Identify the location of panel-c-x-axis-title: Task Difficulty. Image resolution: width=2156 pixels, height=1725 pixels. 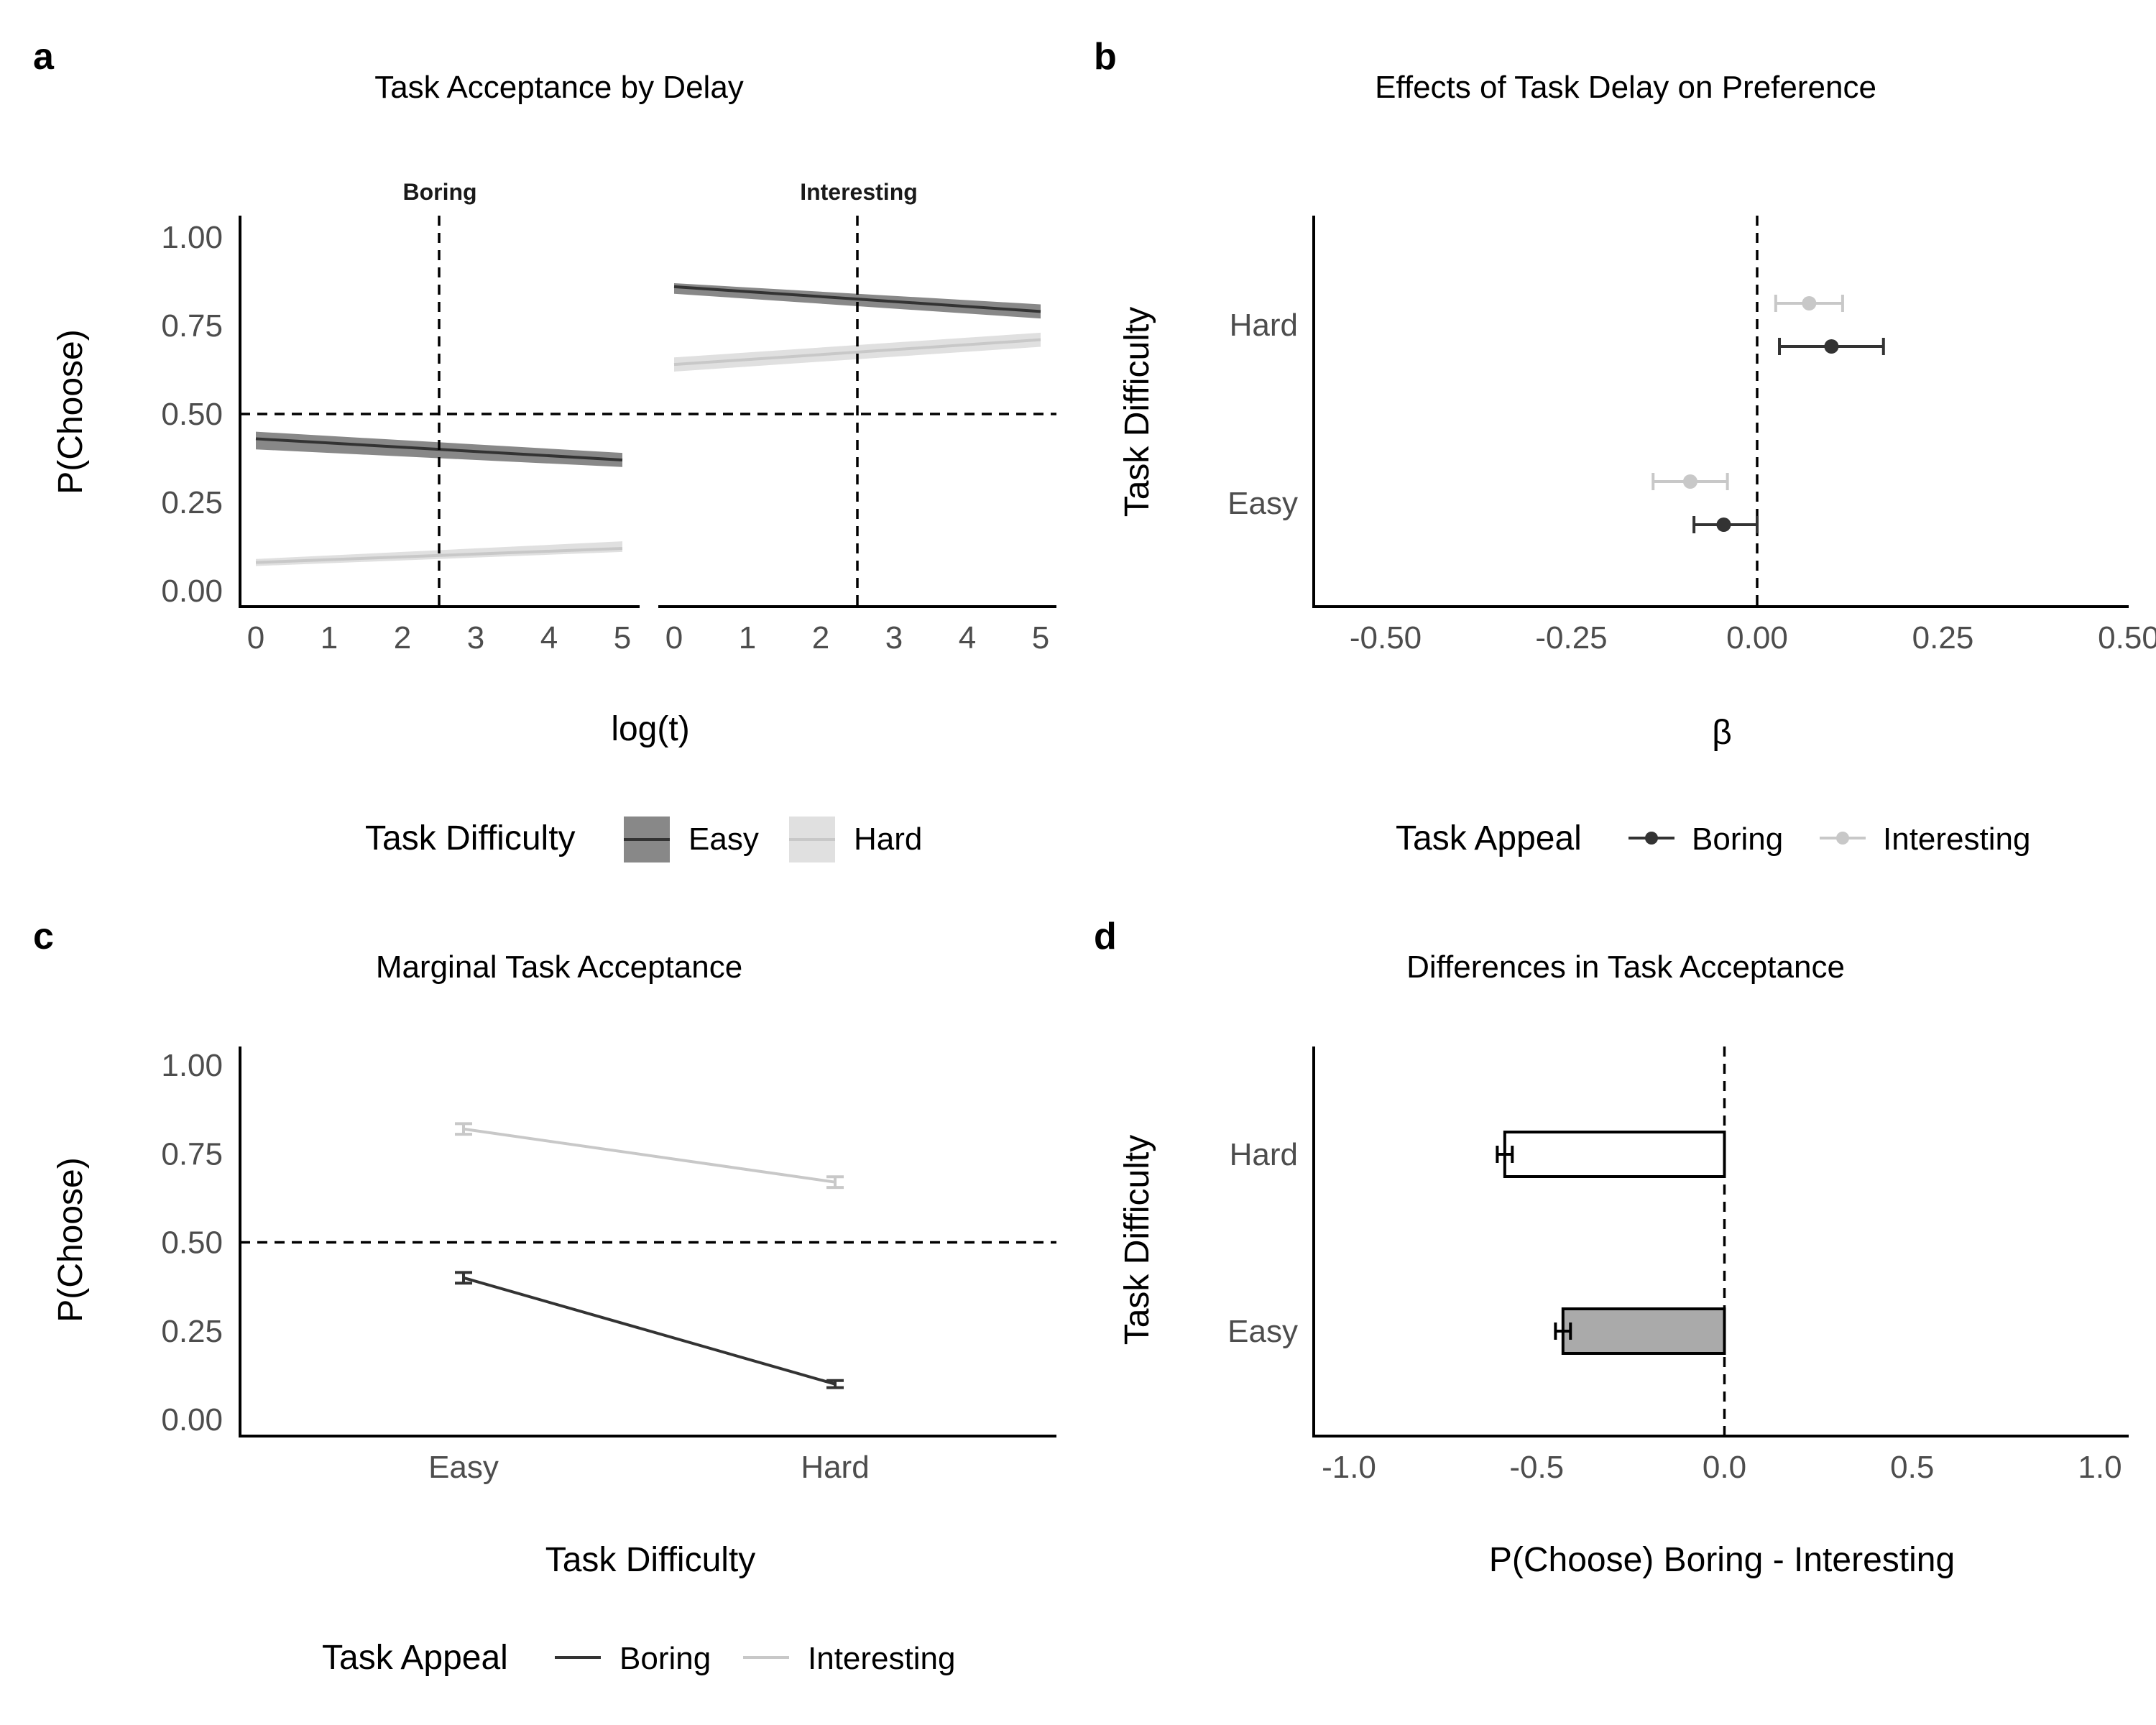
(650, 1560).